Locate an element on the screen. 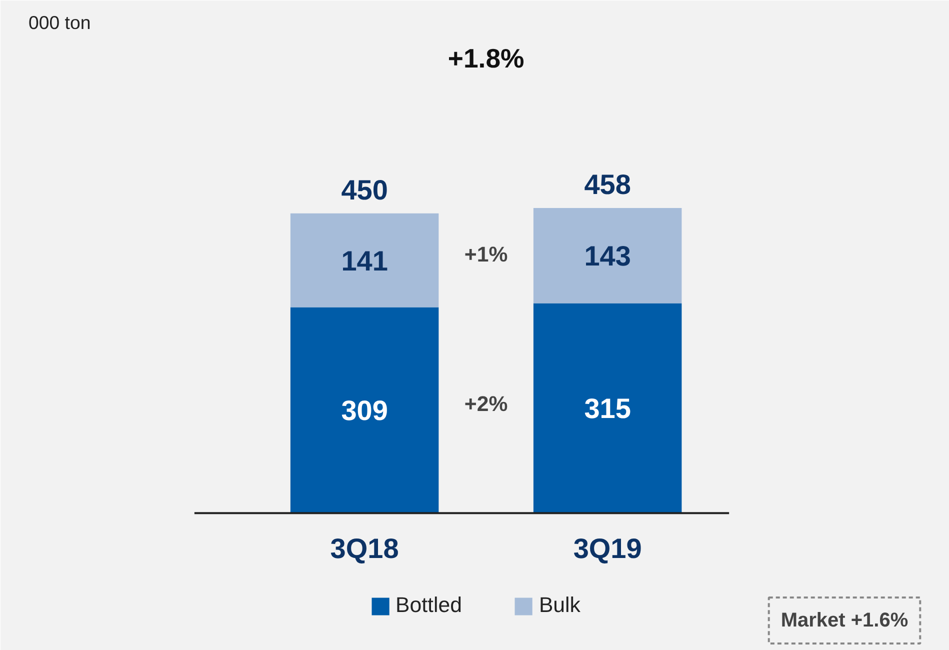  data-label: 143 is located at coordinates (607, 256).